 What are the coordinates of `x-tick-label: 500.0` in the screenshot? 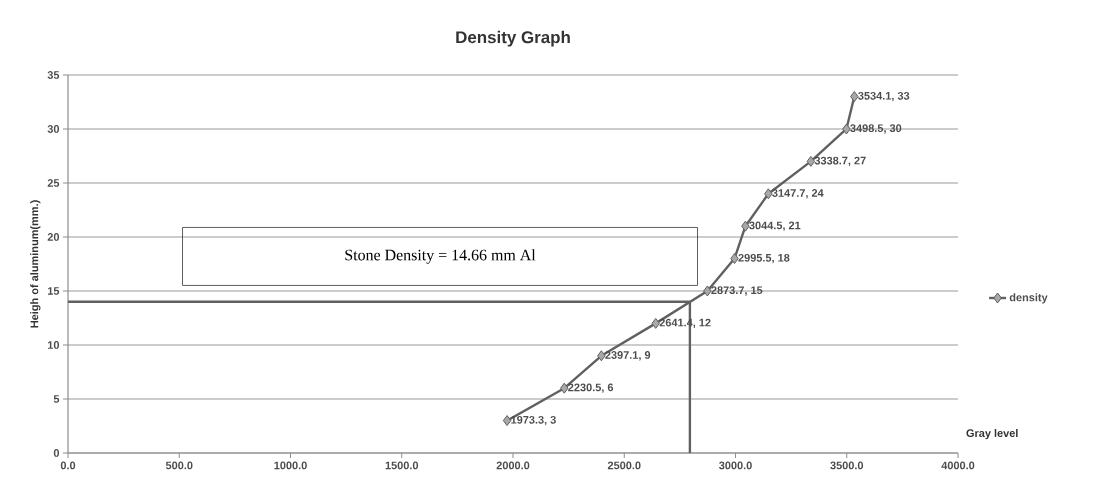 It's located at (179, 465).